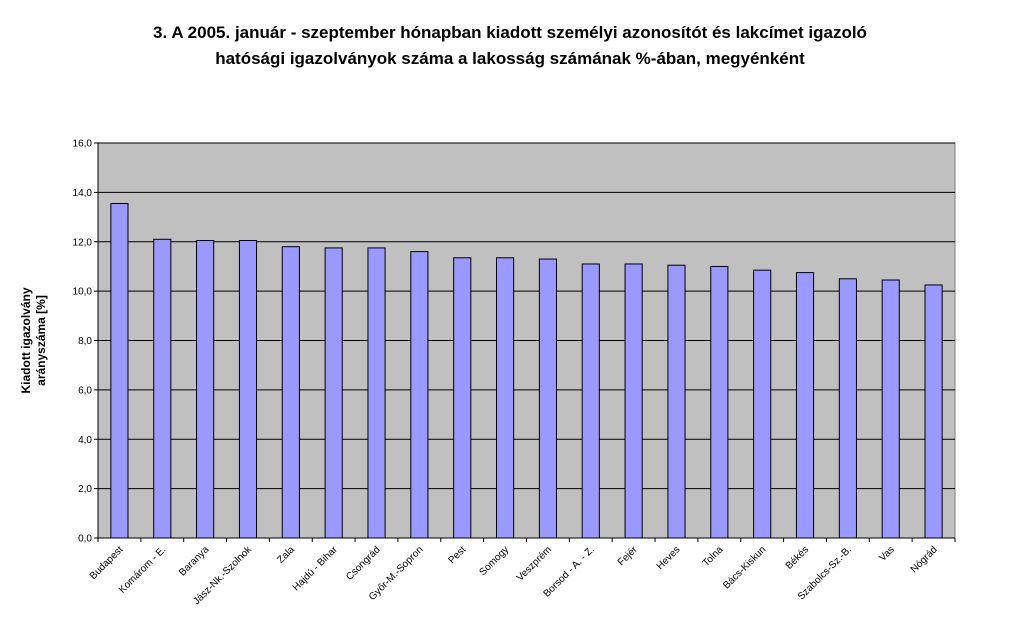  What do you see at coordinates (107, 563) in the screenshot?
I see `x-tick-label: Budapest` at bounding box center [107, 563].